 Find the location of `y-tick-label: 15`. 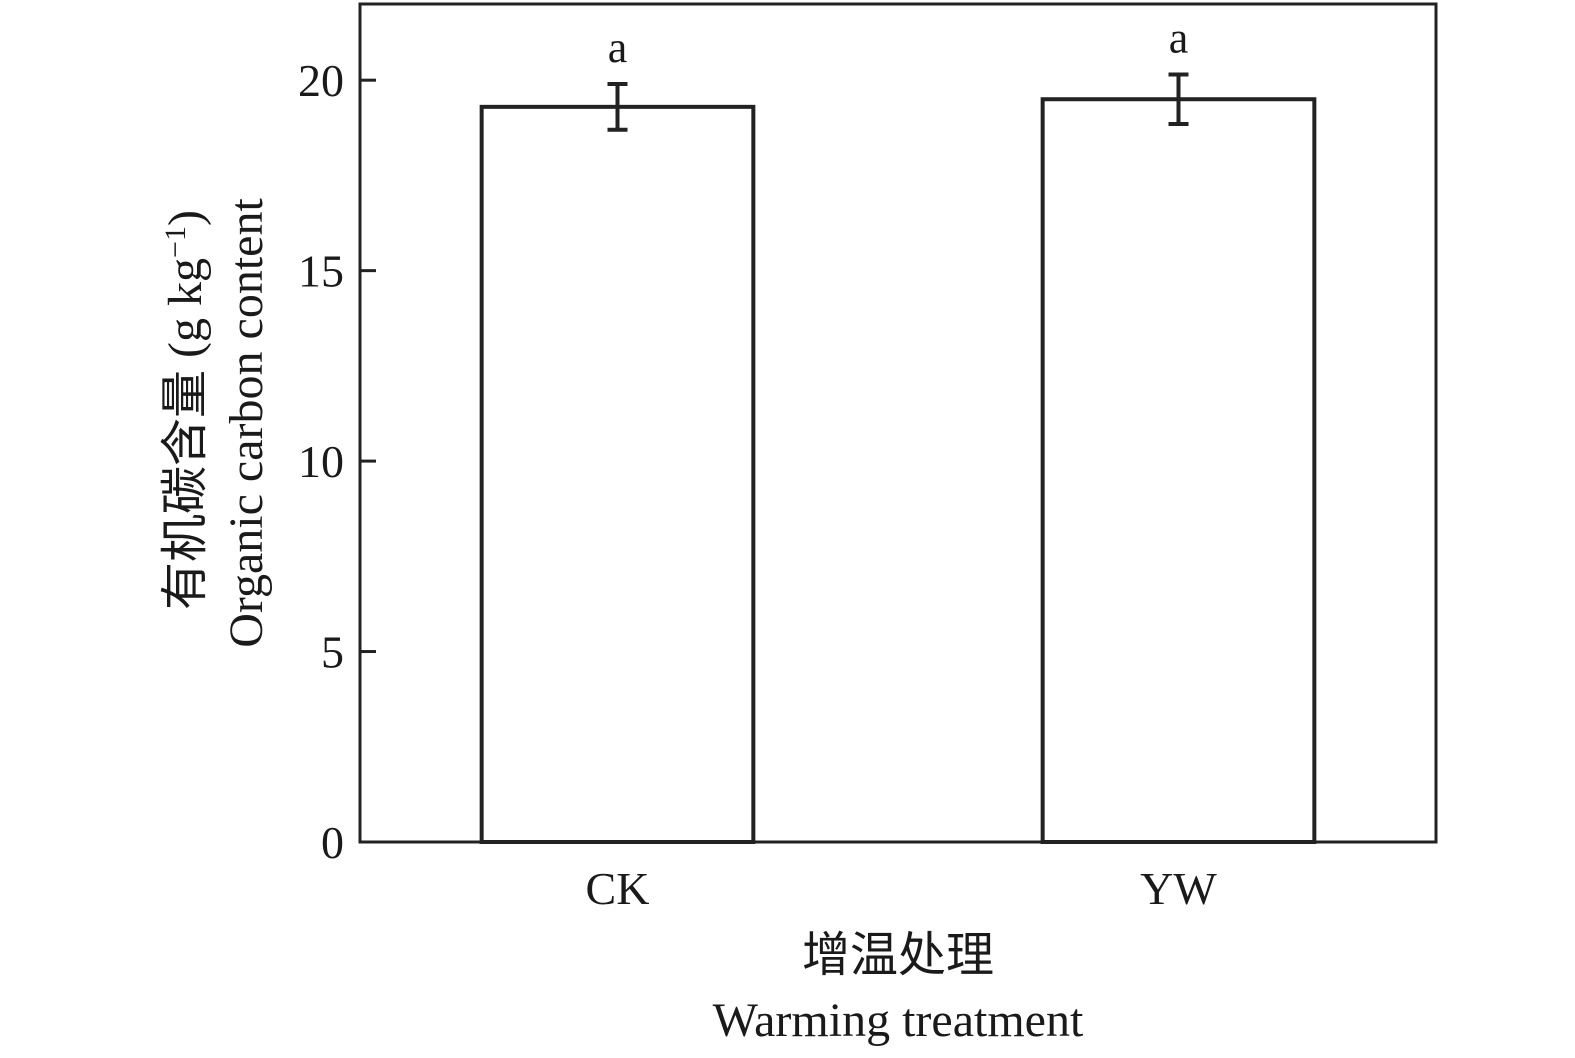

y-tick-label: 15 is located at coordinates (321, 271).